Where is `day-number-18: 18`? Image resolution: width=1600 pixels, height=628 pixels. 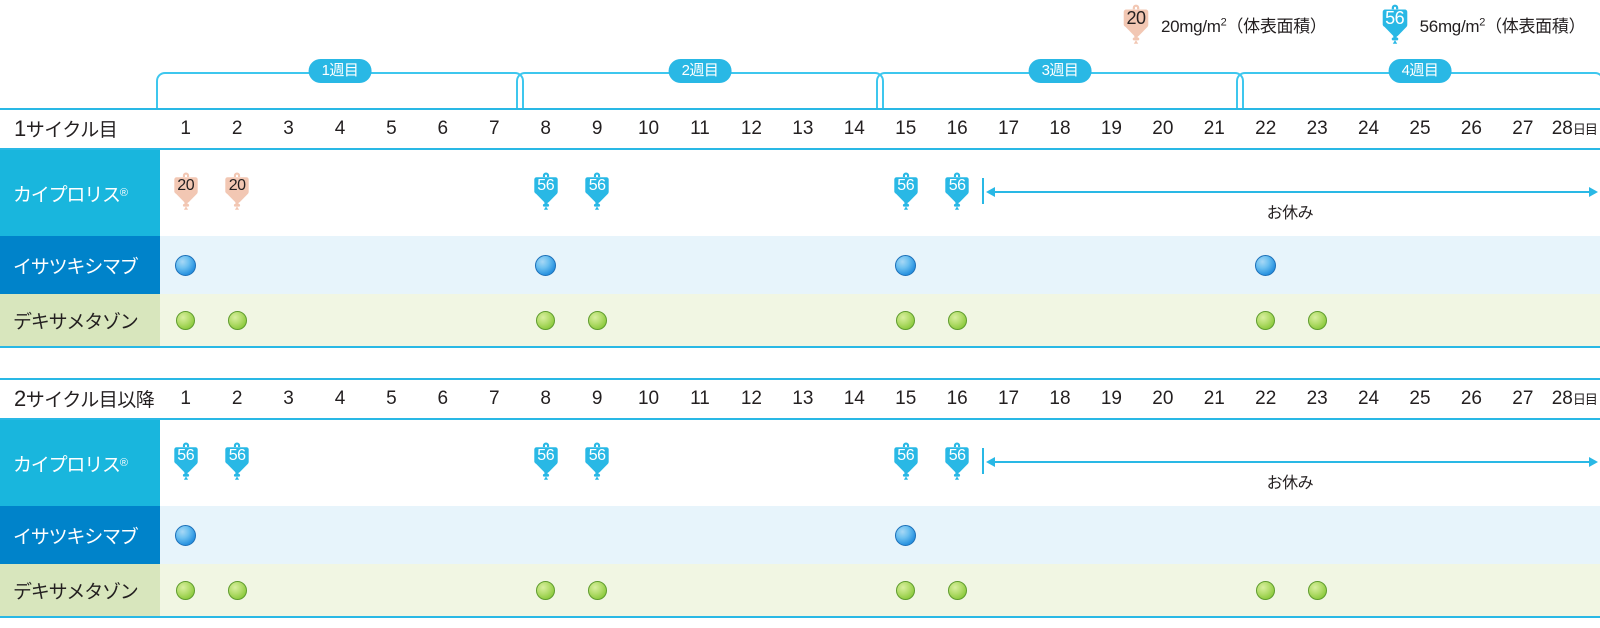
day-number-18: 18 is located at coordinates (1060, 398).